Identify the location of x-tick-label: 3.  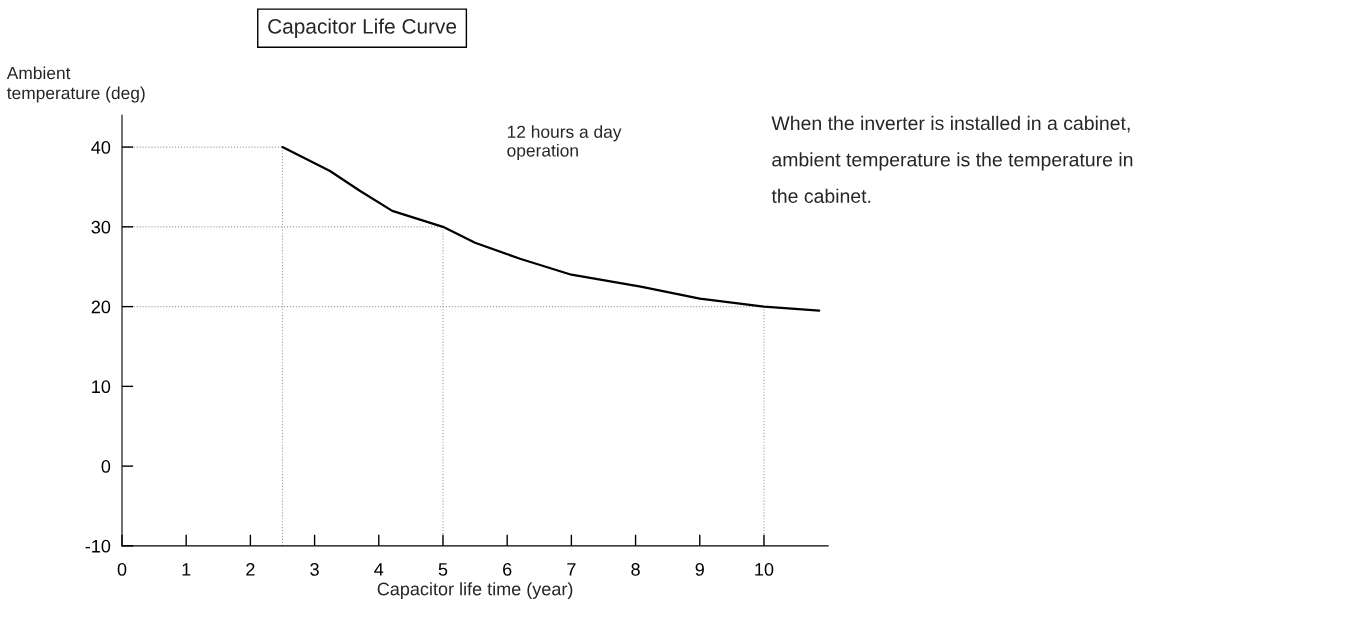
(314, 569).